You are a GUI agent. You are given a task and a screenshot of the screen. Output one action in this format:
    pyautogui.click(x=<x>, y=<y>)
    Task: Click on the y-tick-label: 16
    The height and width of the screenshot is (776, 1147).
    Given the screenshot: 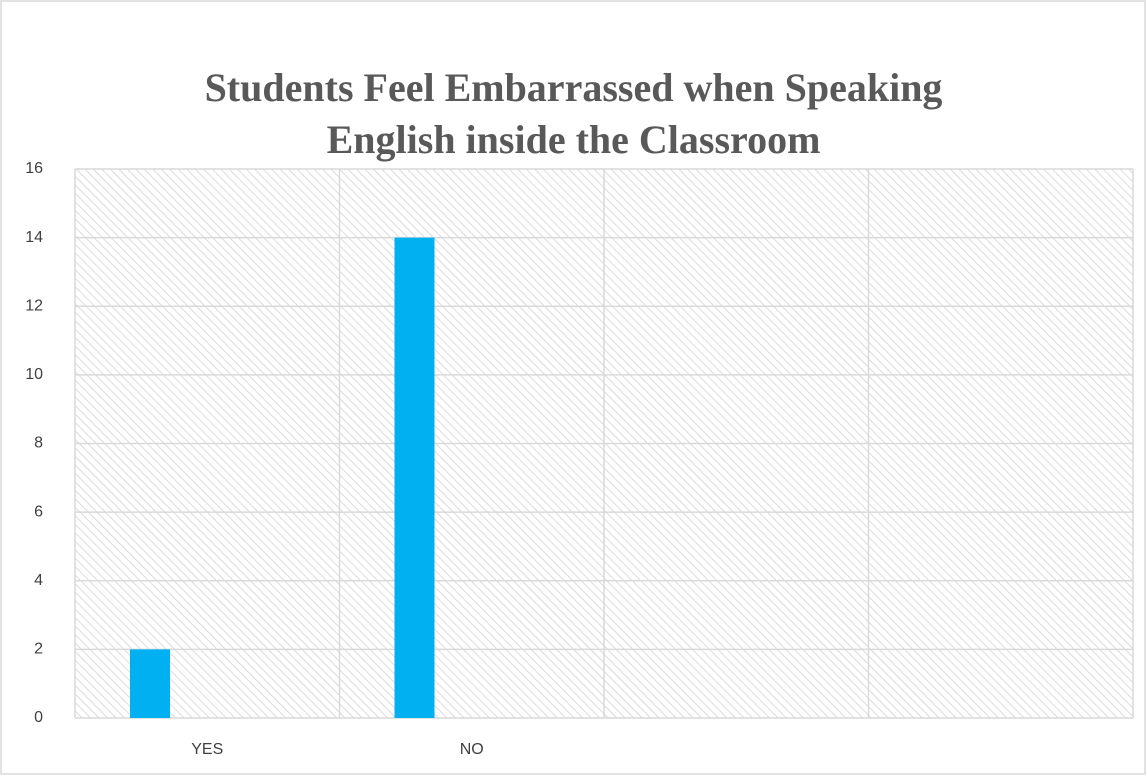 What is the action you would take?
    pyautogui.click(x=34, y=168)
    